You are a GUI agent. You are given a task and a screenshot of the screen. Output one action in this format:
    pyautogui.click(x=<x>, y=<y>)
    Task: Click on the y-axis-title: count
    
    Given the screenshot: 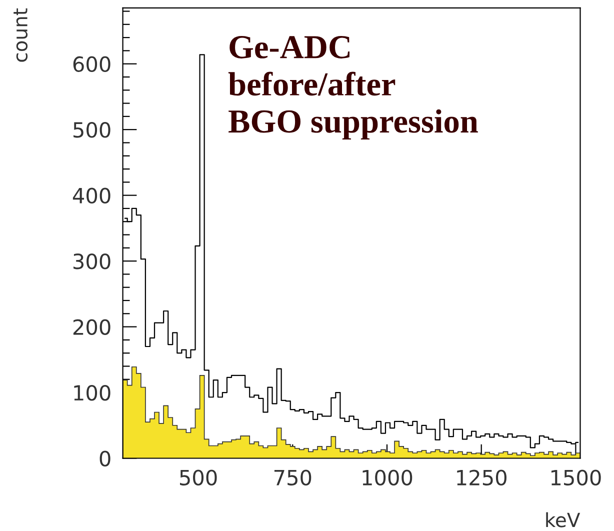 What is the action you would take?
    pyautogui.click(x=21, y=35)
    